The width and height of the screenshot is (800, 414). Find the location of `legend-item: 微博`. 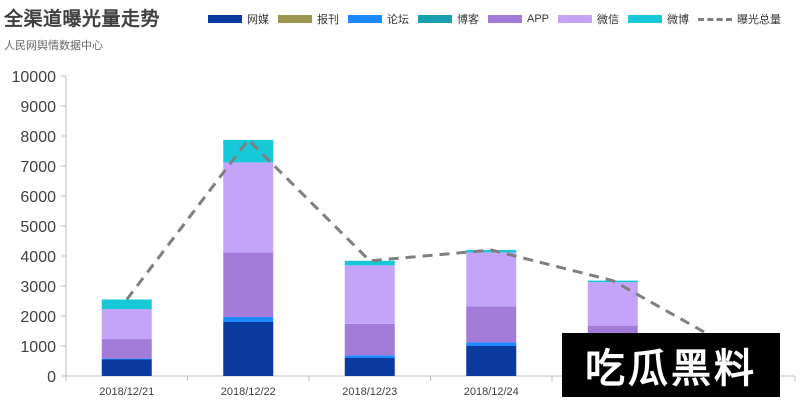

legend-item: 微博 is located at coordinates (658, 19).